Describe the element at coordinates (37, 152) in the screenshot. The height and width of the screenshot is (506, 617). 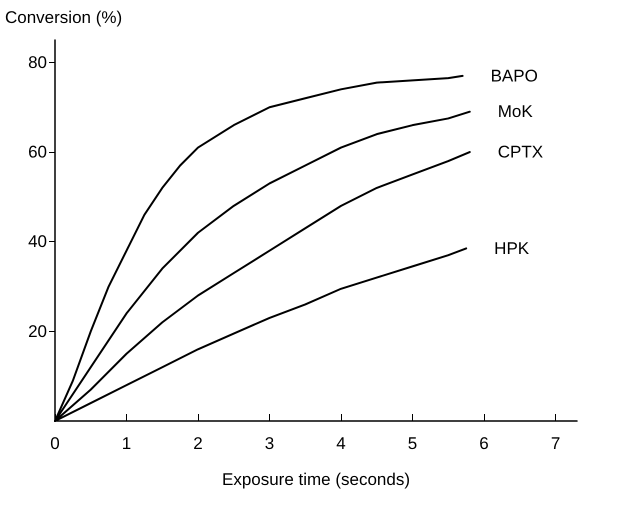
I see `y-tick-label: 60` at that location.